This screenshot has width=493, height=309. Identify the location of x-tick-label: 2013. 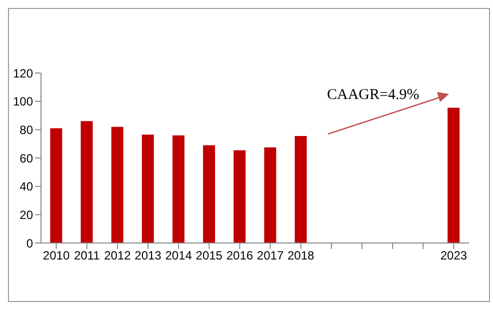
(148, 255).